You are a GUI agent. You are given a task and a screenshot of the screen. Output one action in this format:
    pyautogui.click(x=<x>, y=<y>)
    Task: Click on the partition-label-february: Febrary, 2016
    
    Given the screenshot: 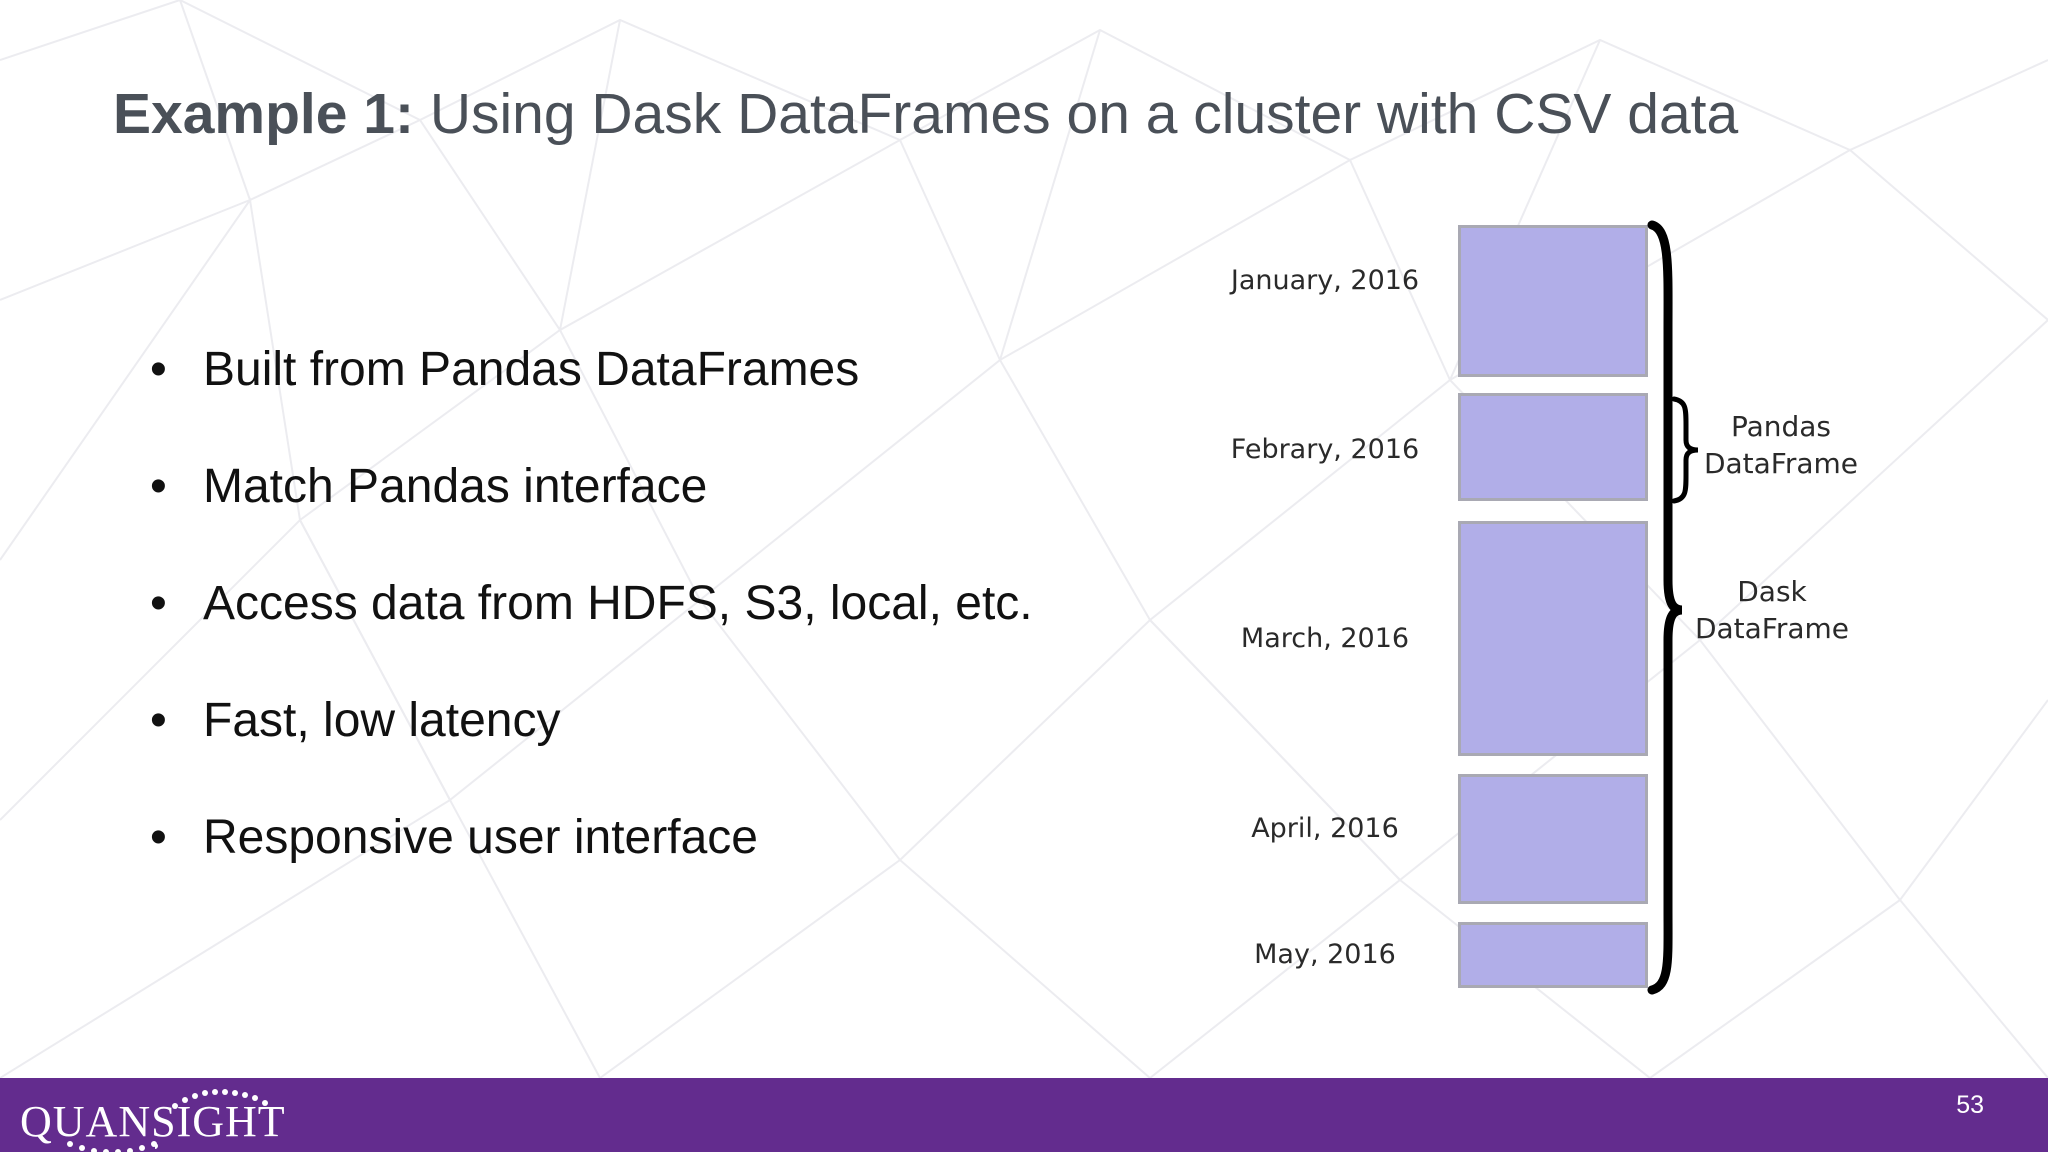 What is the action you would take?
    pyautogui.click(x=1325, y=449)
    